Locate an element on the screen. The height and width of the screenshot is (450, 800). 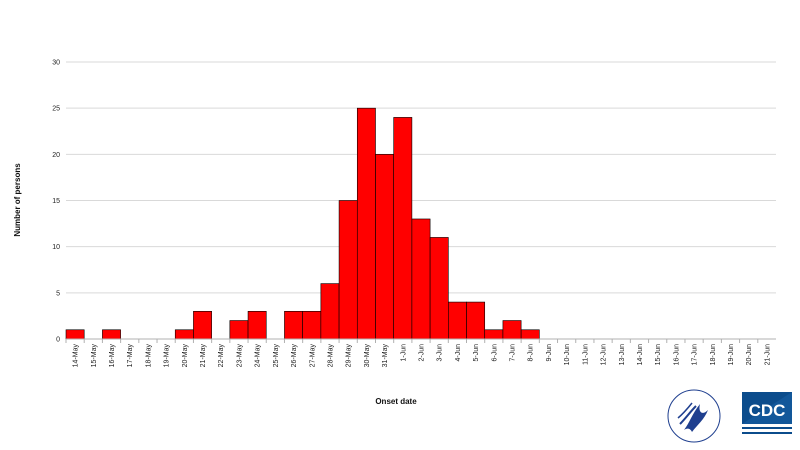
x-axis-title: Onset date is located at coordinates (396, 401).